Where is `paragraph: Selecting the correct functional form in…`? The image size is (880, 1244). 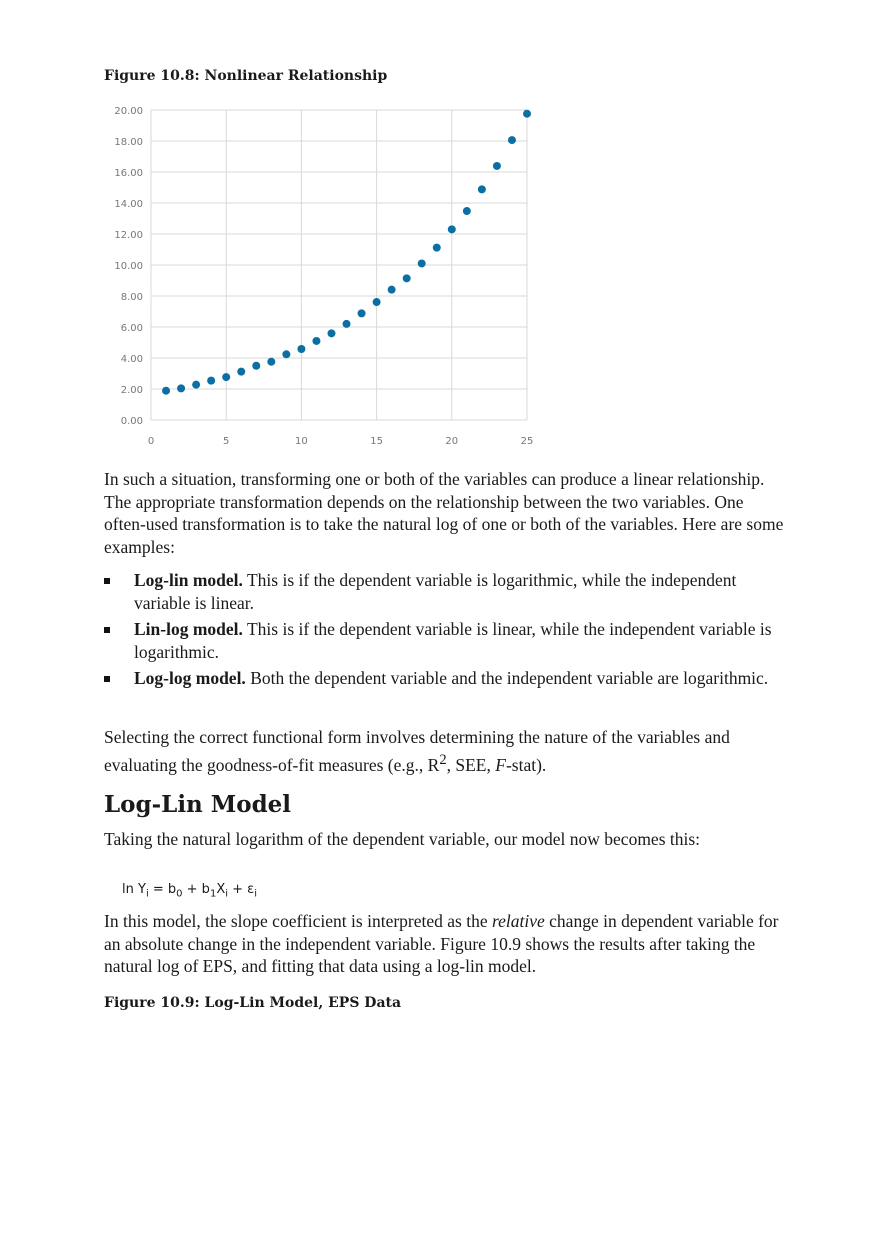
paragraph: Selecting the correct functional form in… is located at coordinates (417, 751).